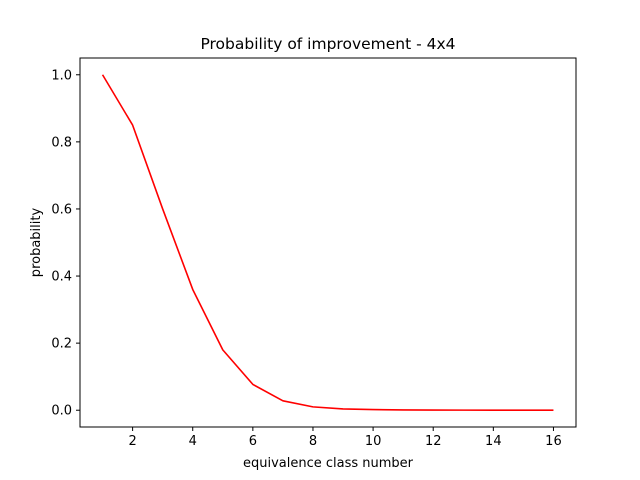  What do you see at coordinates (313, 441) in the screenshot?
I see `x-tick-label: 8` at bounding box center [313, 441].